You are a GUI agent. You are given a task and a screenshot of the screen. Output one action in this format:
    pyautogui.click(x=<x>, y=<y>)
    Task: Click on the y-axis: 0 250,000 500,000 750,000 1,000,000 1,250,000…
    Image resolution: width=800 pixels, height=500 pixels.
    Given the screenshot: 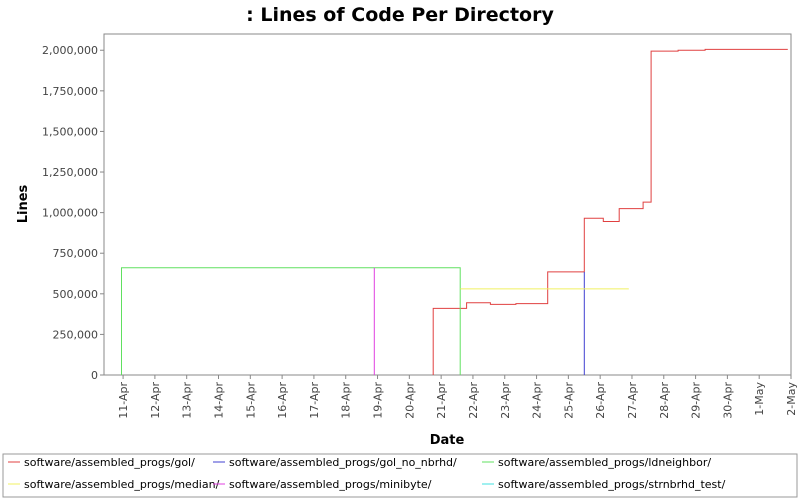 What is the action you would take?
    pyautogui.click(x=73, y=213)
    